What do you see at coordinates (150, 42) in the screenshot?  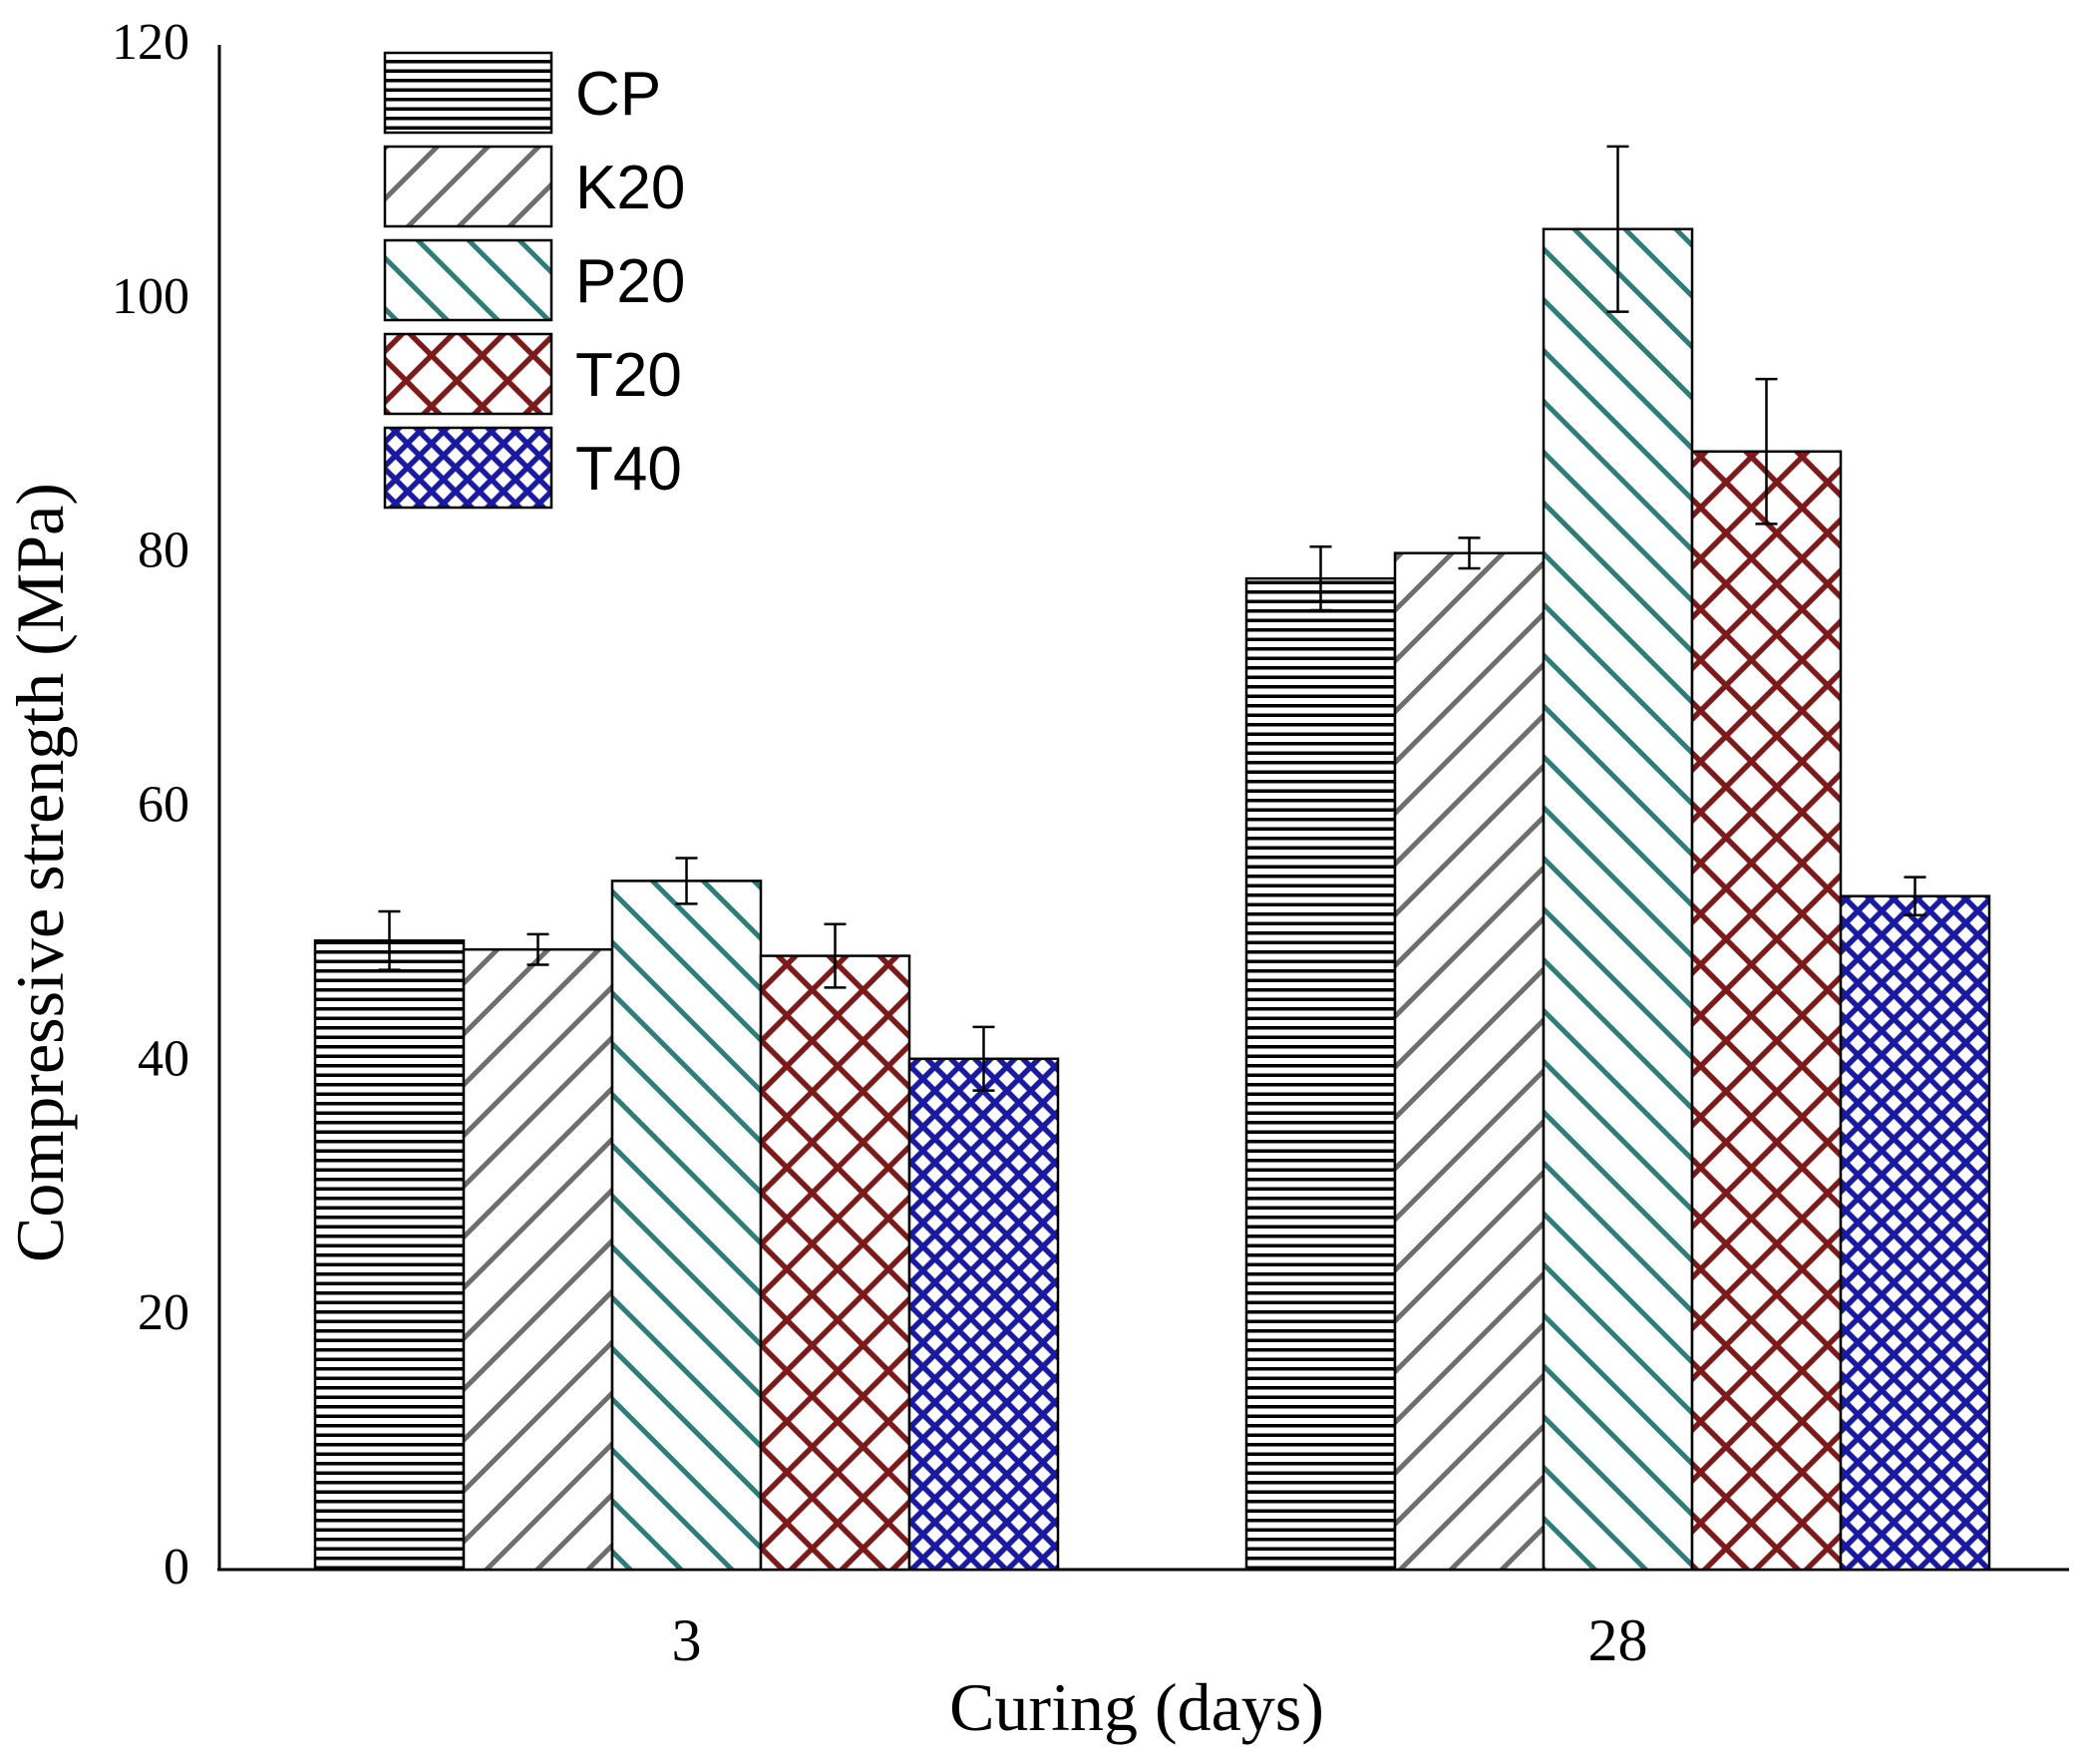 I see `y-tick-label: 120` at bounding box center [150, 42].